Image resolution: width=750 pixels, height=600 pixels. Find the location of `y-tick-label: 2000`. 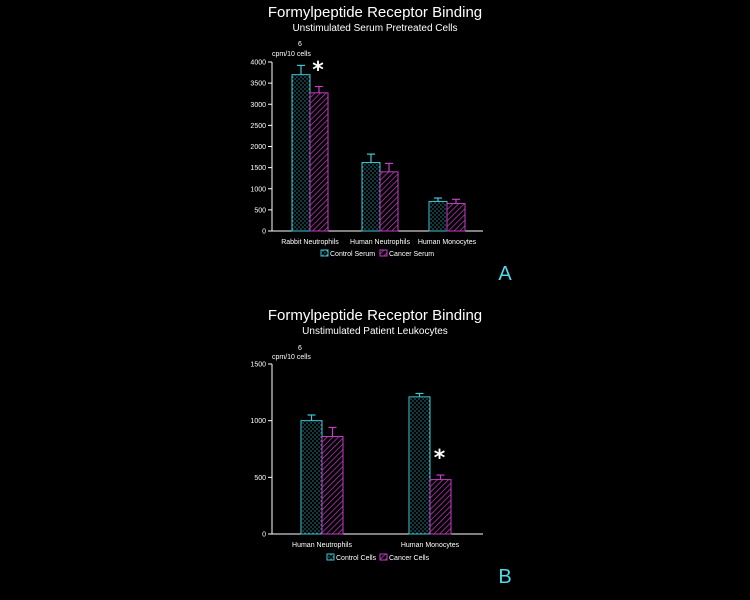

y-tick-label: 2000 is located at coordinates (258, 147).